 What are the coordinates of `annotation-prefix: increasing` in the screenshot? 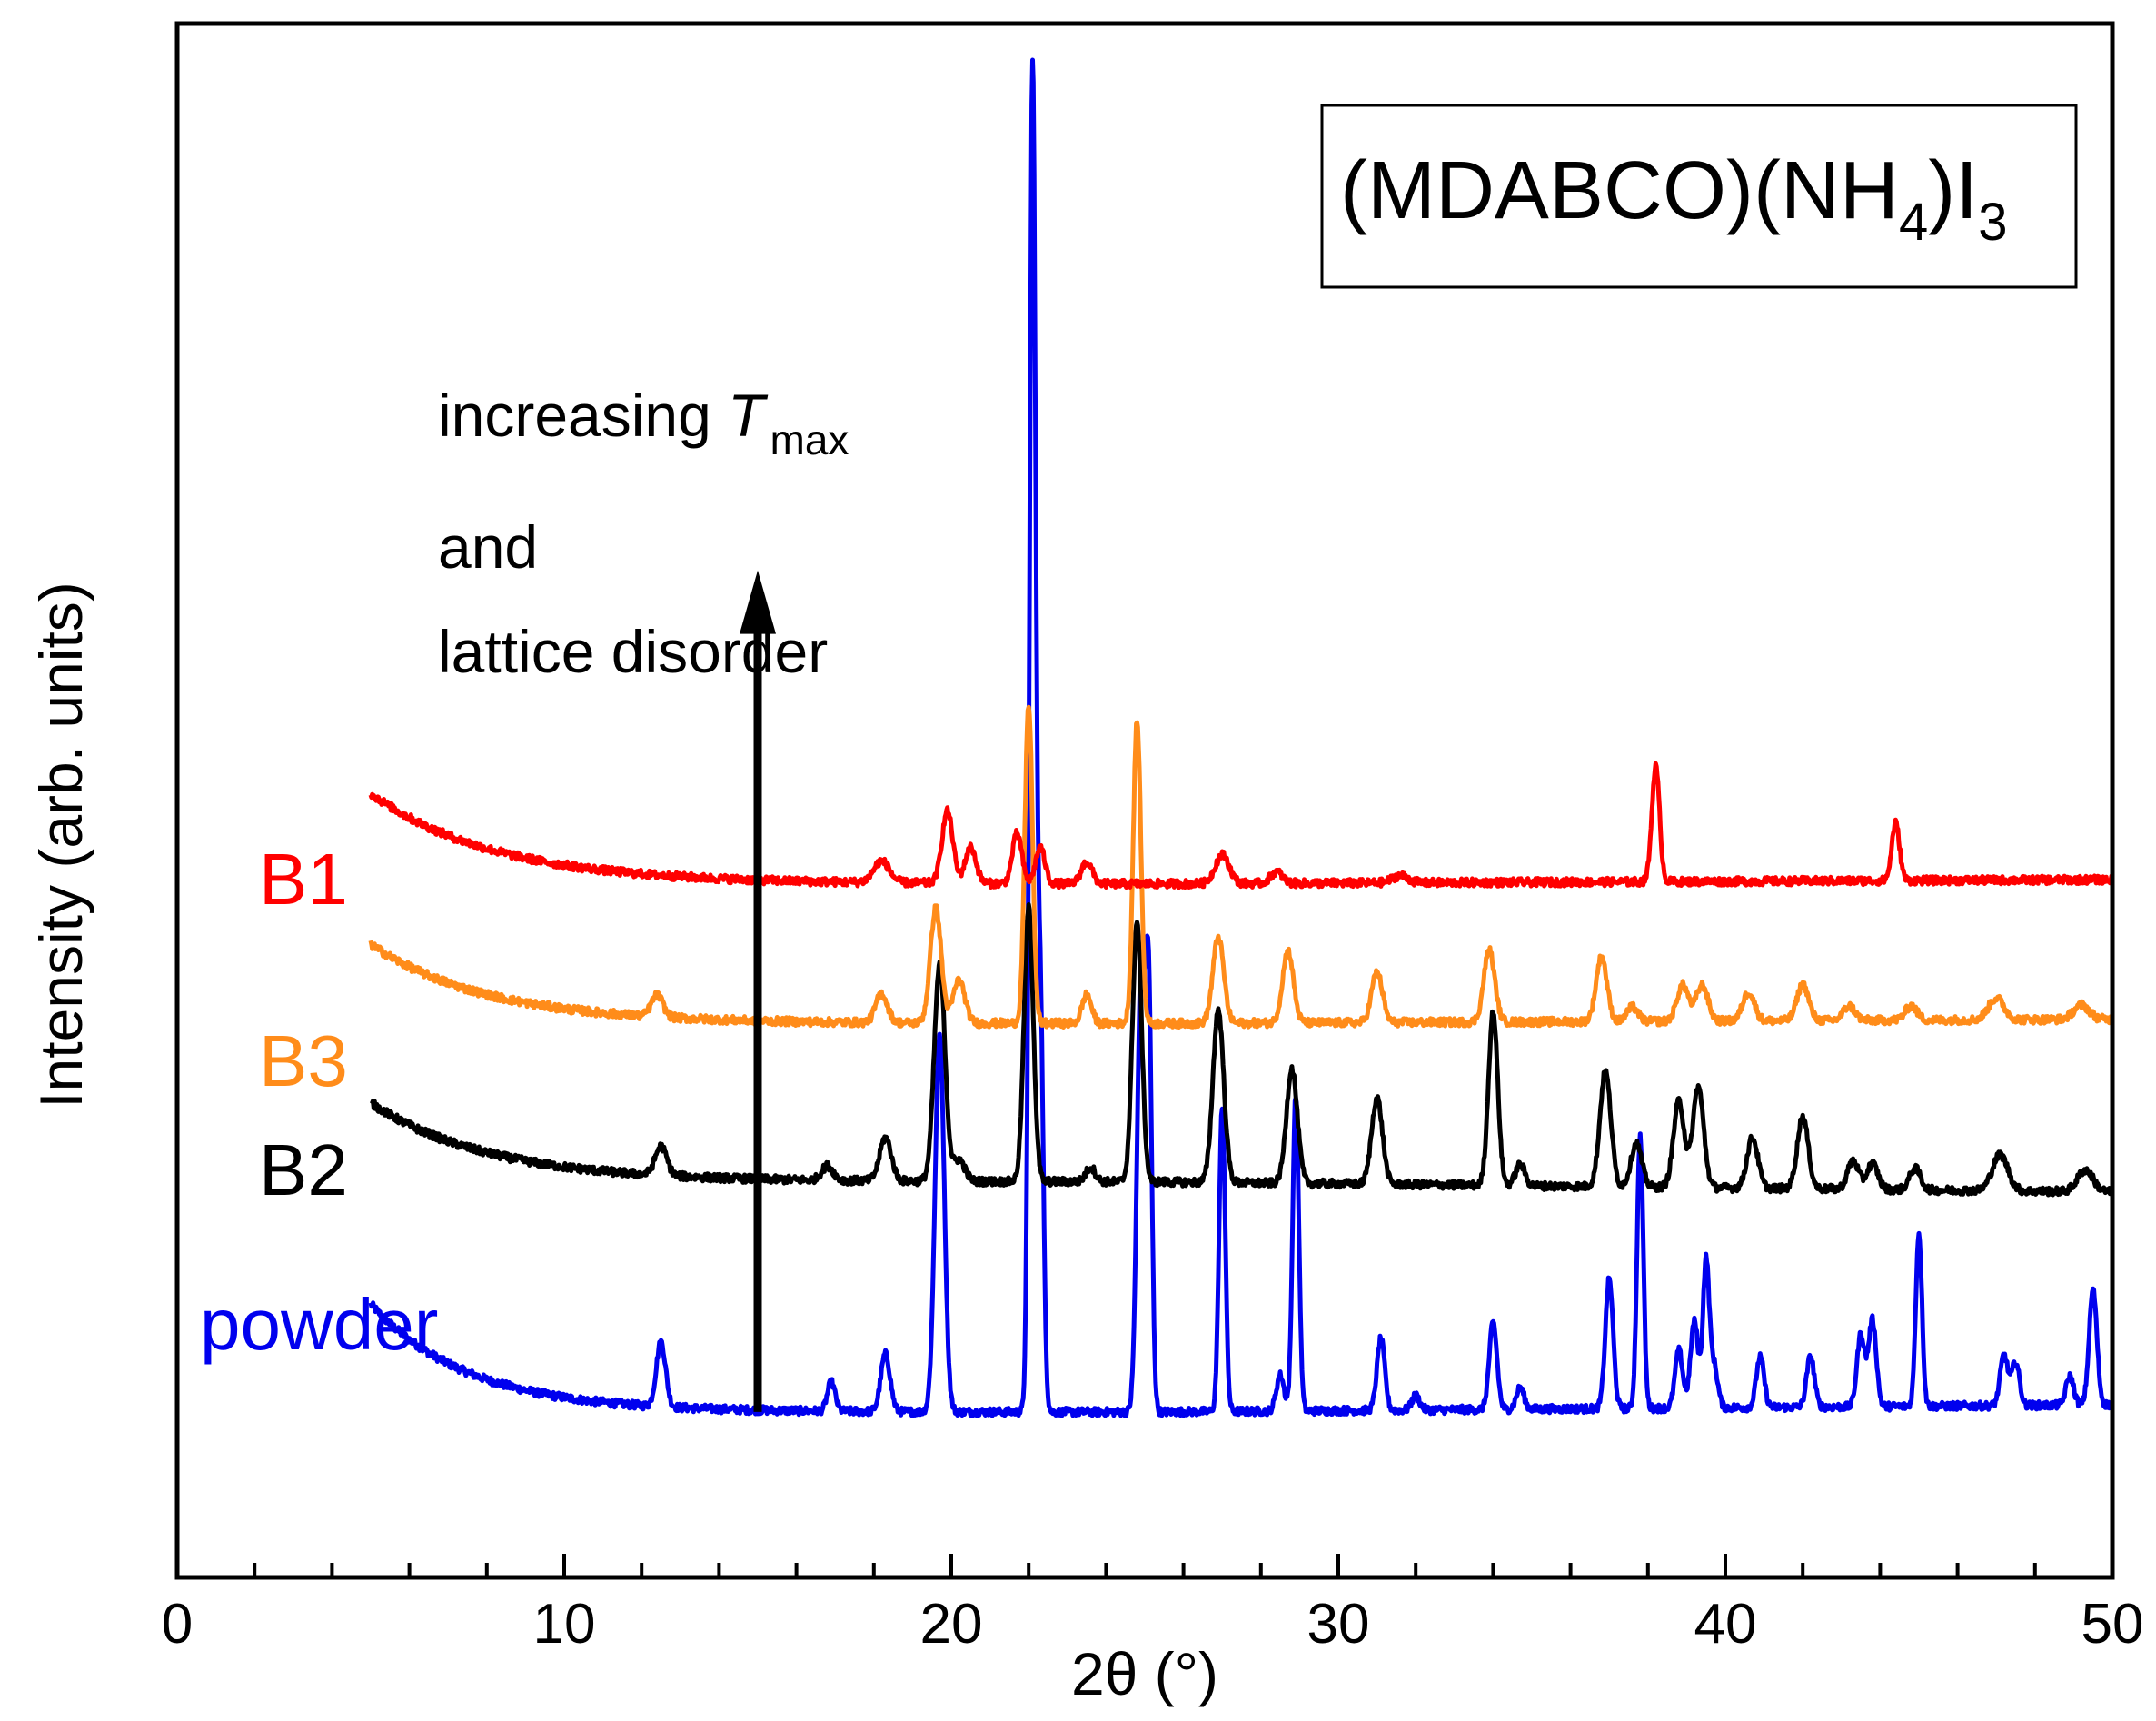 It's located at (583, 415).